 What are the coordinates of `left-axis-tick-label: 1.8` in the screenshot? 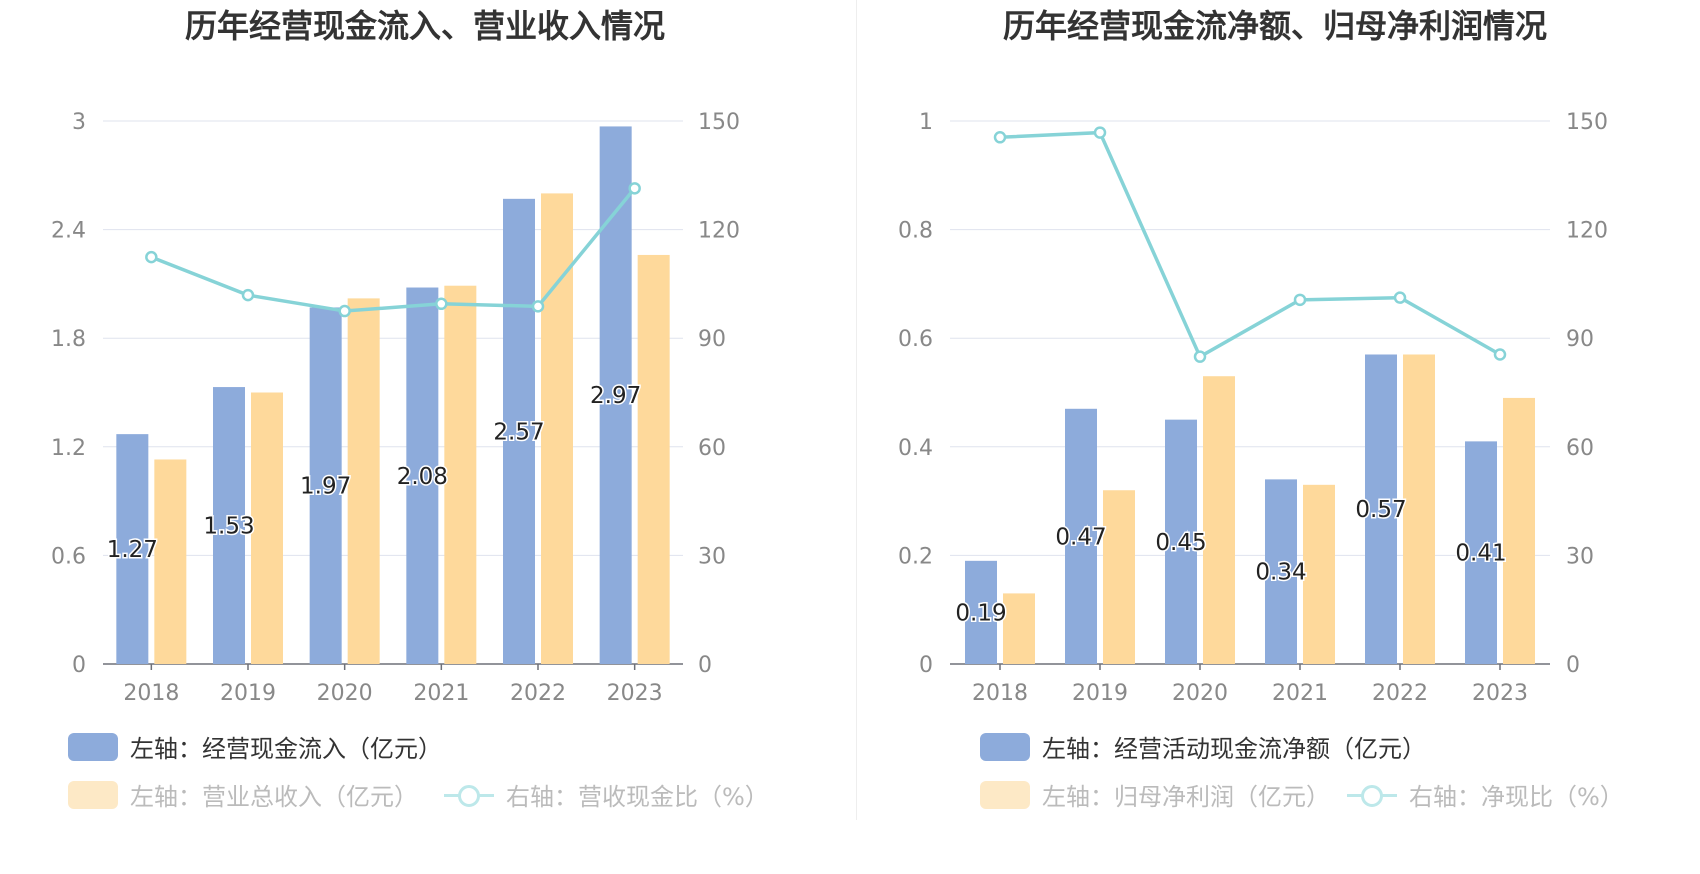 It's located at (68, 339).